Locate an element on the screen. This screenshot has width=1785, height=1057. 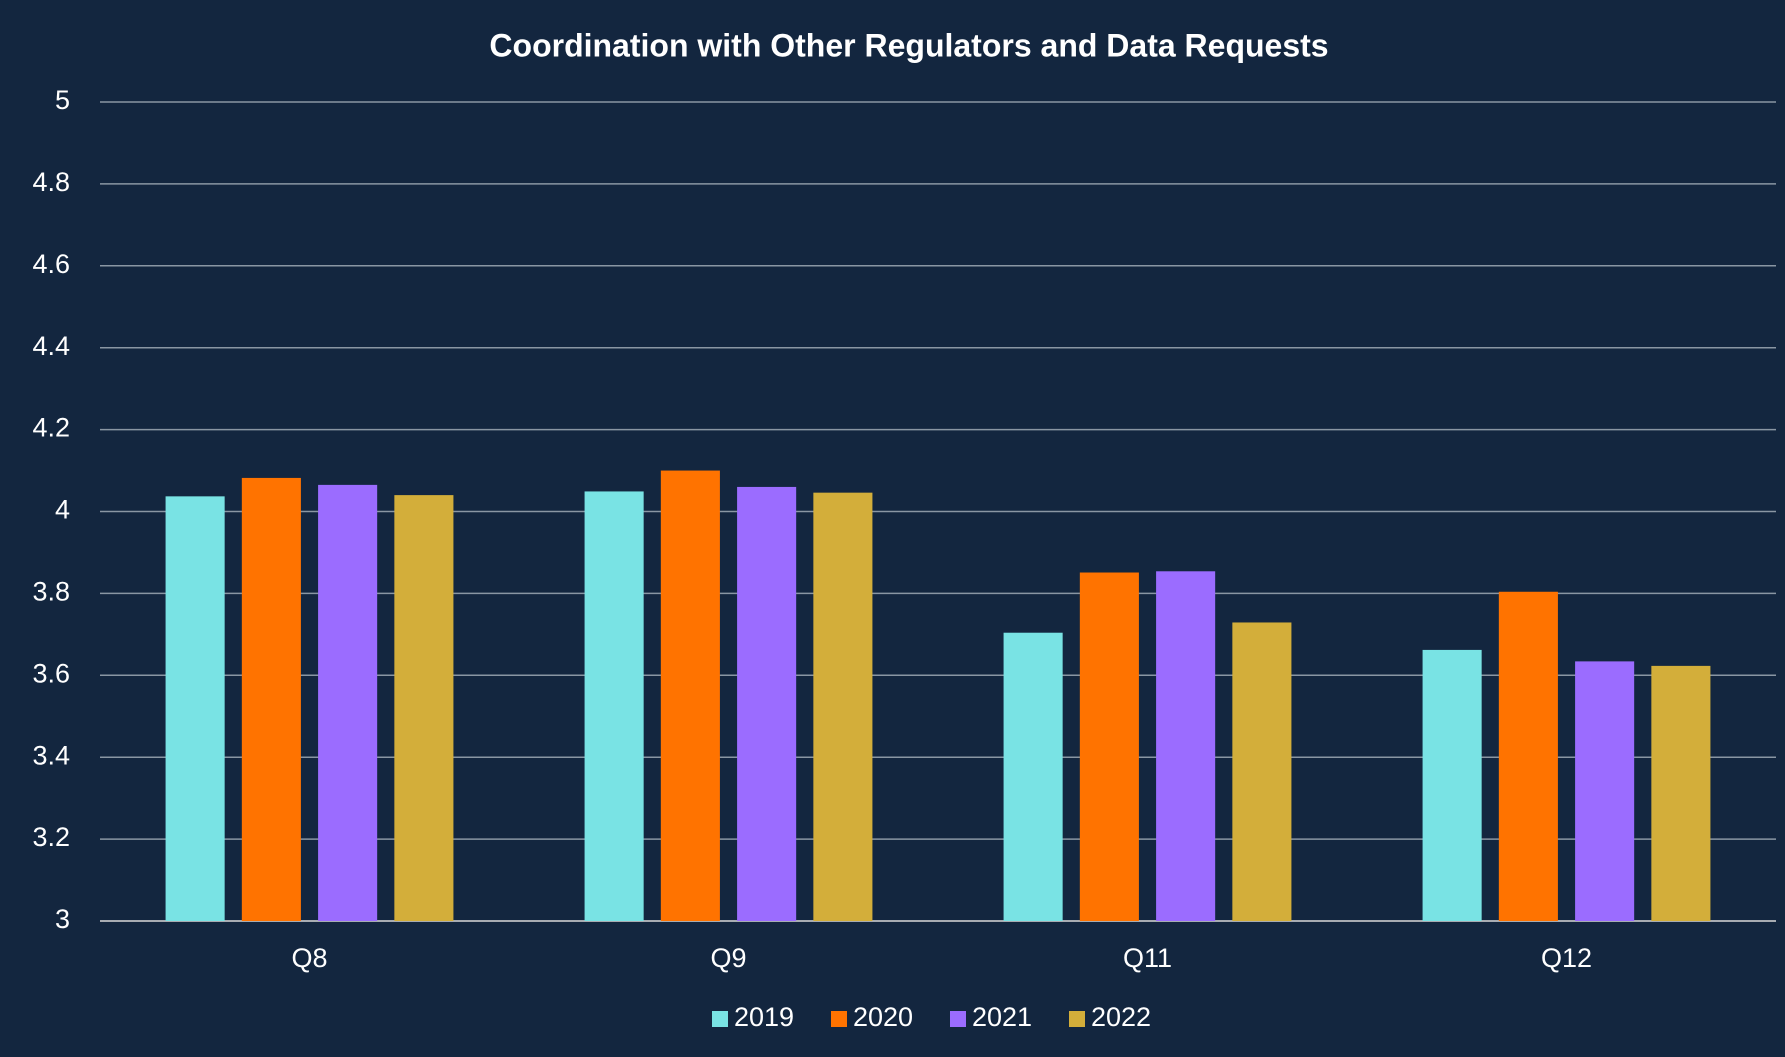
y-tick-label: 4.4 is located at coordinates (51, 346).